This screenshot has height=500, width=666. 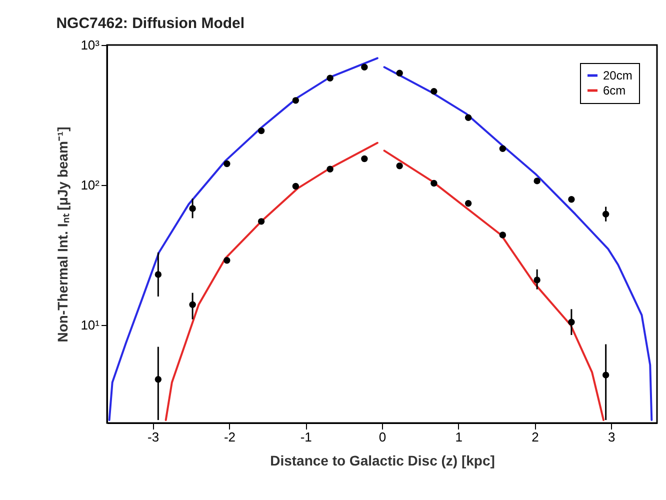 What do you see at coordinates (306, 437) in the screenshot?
I see `x-tick-label: -1` at bounding box center [306, 437].